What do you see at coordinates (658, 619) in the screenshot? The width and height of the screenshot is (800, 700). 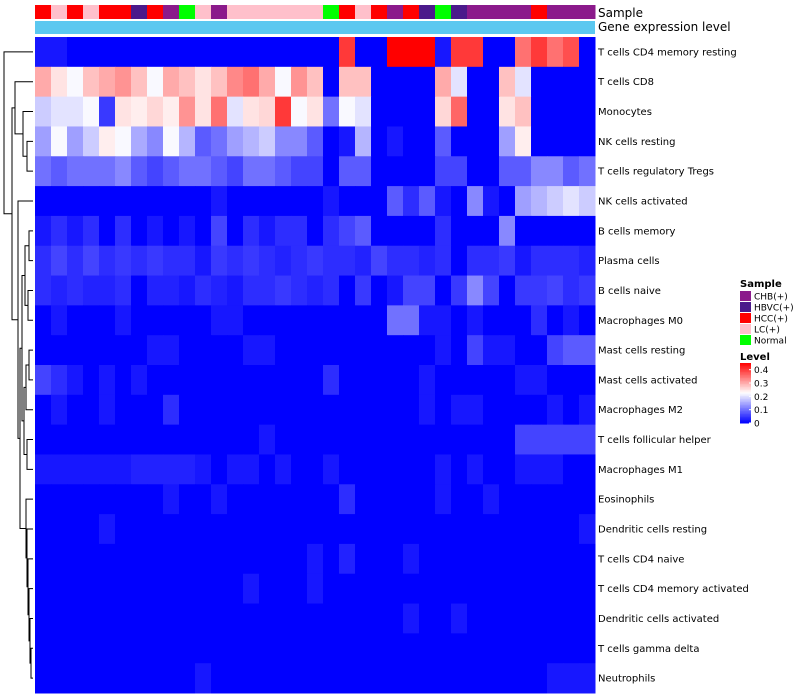 I see `row-label: Dendritic cells activated` at bounding box center [658, 619].